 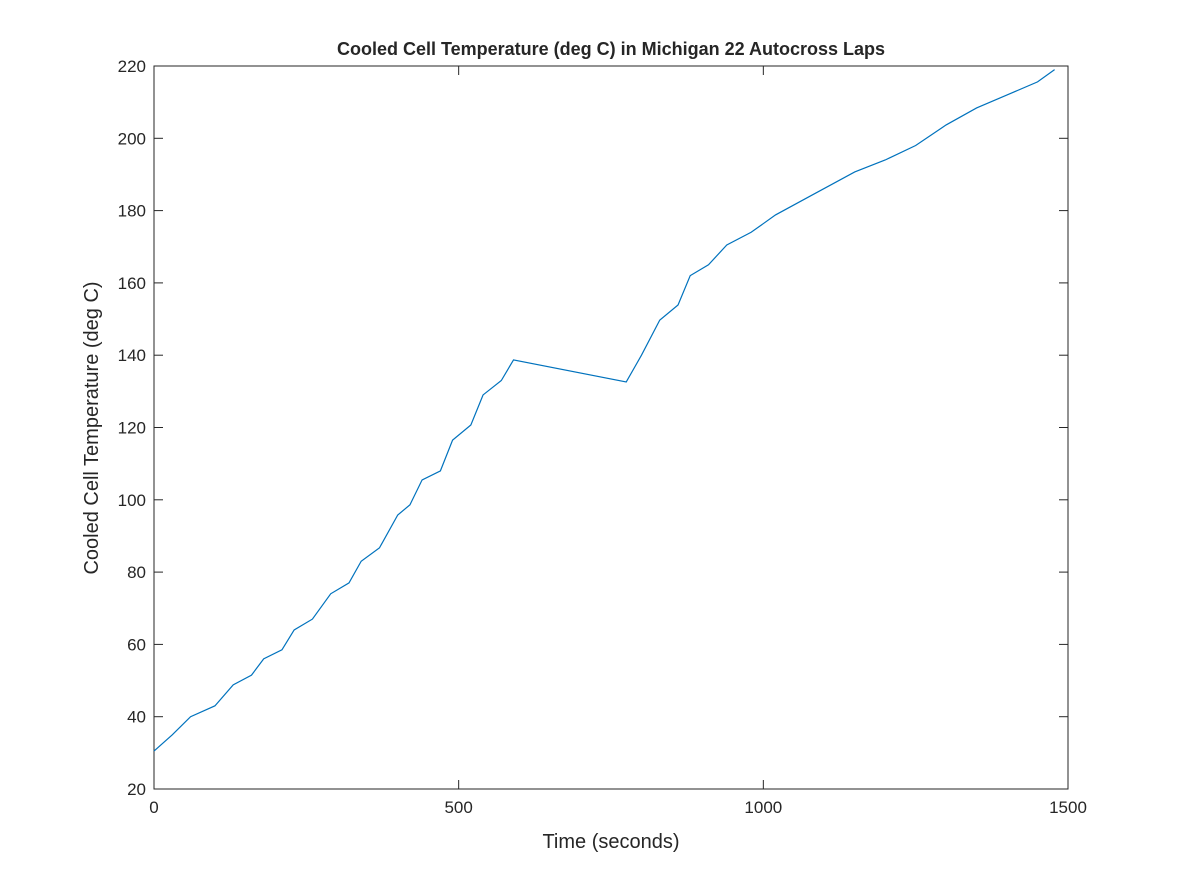 What do you see at coordinates (132, 283) in the screenshot?
I see `y-tick-label: 160` at bounding box center [132, 283].